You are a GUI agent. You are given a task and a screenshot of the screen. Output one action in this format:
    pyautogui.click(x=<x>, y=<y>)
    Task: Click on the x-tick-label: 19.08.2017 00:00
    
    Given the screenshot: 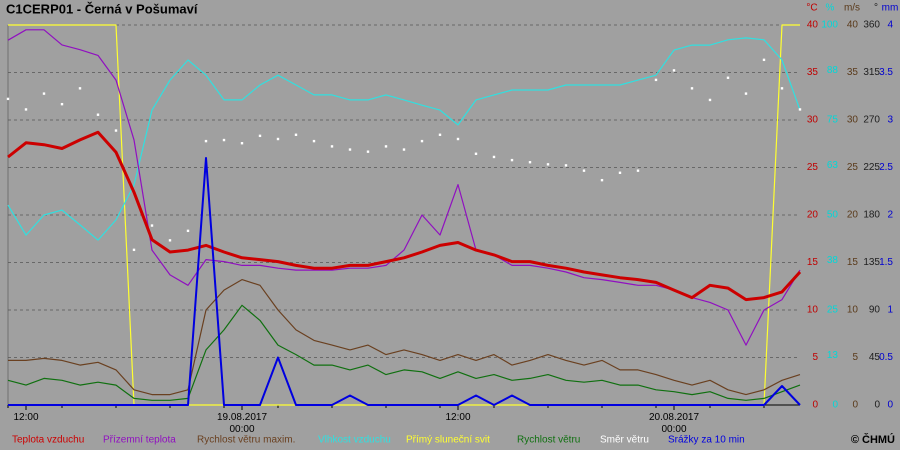 What is the action you would take?
    pyautogui.click(x=242, y=423)
    